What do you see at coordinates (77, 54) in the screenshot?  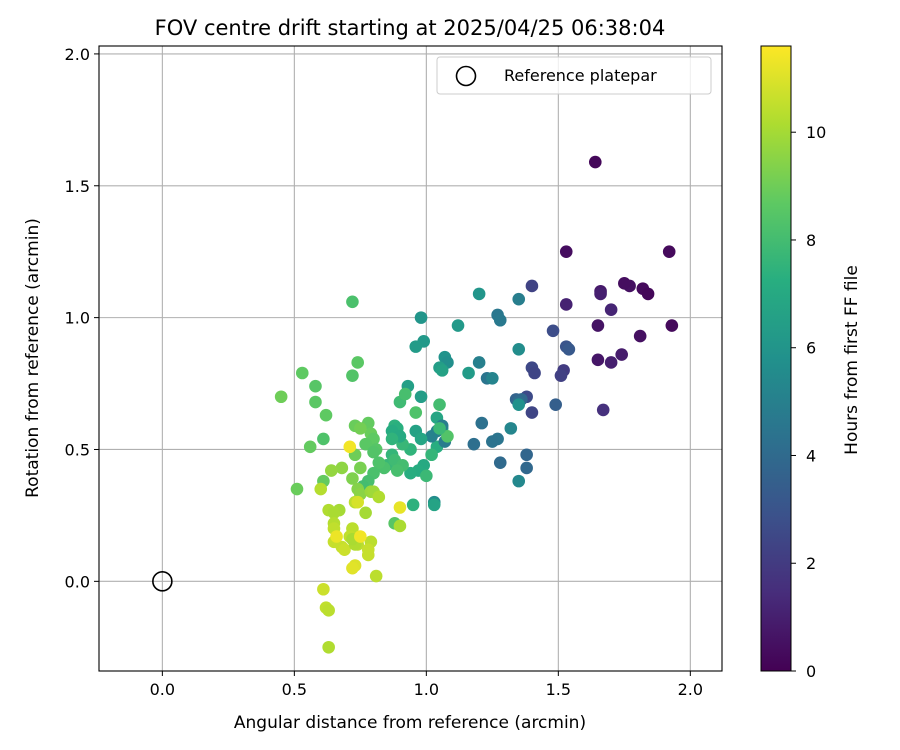 I see `y-tick-label: 2.0` at bounding box center [77, 54].